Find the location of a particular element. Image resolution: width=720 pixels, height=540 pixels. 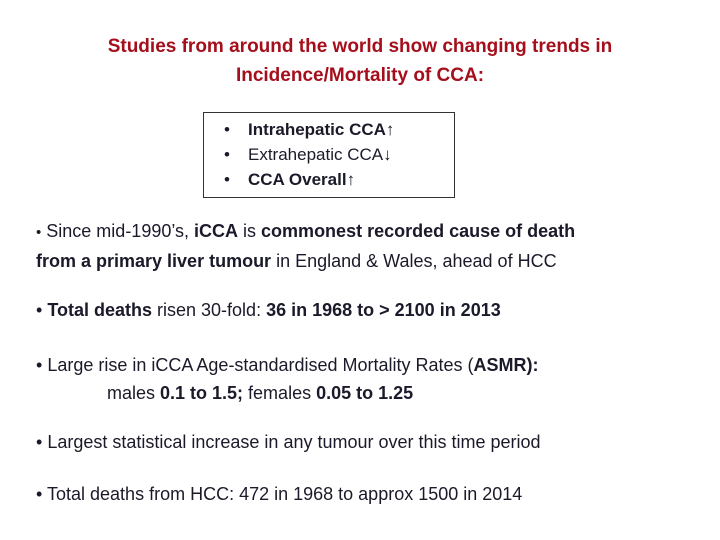

p3-bold-asmr: ASMR): is located at coordinates (506, 365).